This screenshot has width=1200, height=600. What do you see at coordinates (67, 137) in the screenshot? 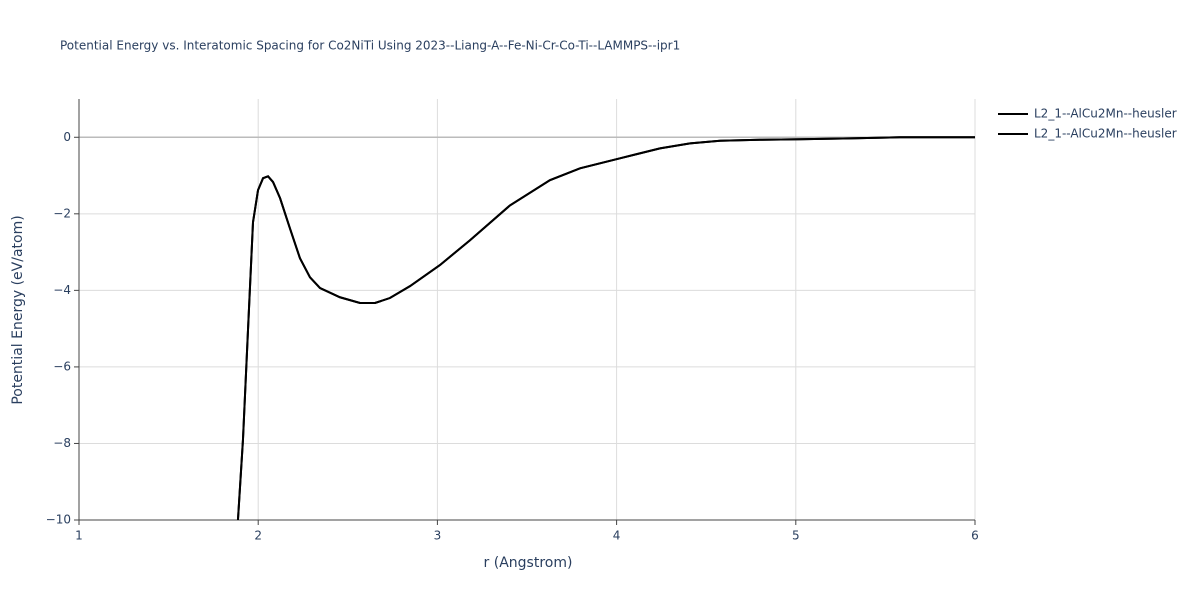
I see `y-tick-label: 0` at bounding box center [67, 137].